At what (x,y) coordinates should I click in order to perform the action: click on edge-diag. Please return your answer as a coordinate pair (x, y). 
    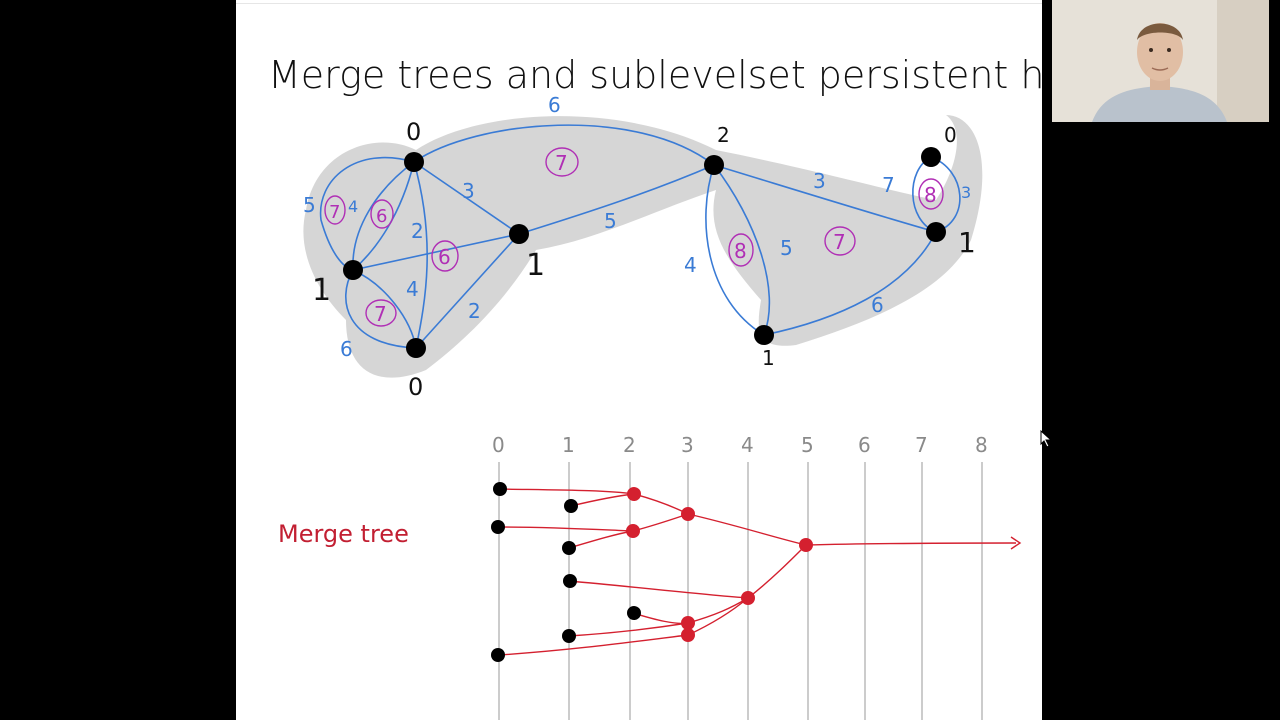
    Looking at the image, I should click on (467, 291).